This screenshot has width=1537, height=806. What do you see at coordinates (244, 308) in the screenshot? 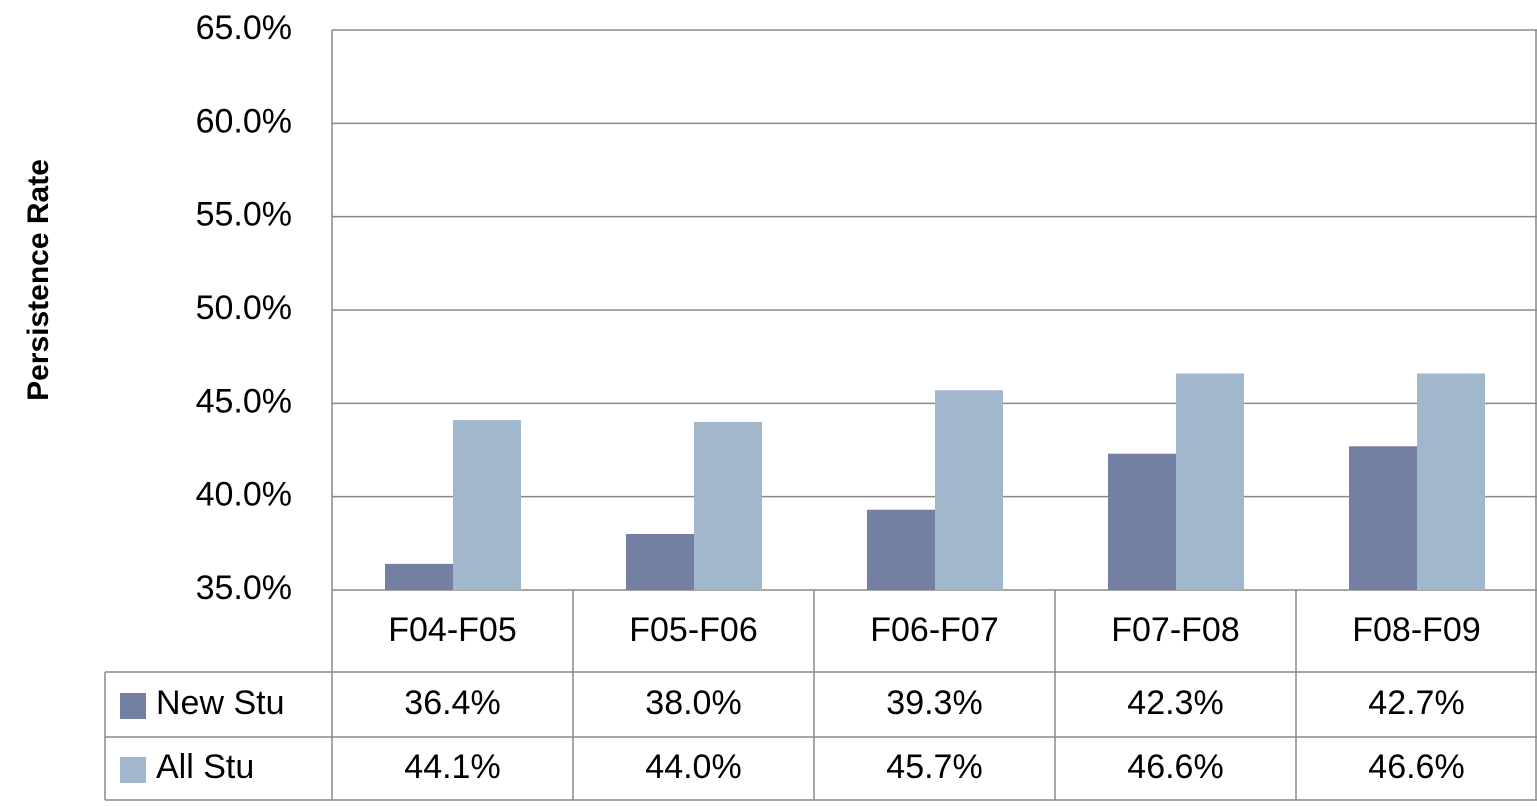
I see `y-tick-label: 50.0%` at bounding box center [244, 308].